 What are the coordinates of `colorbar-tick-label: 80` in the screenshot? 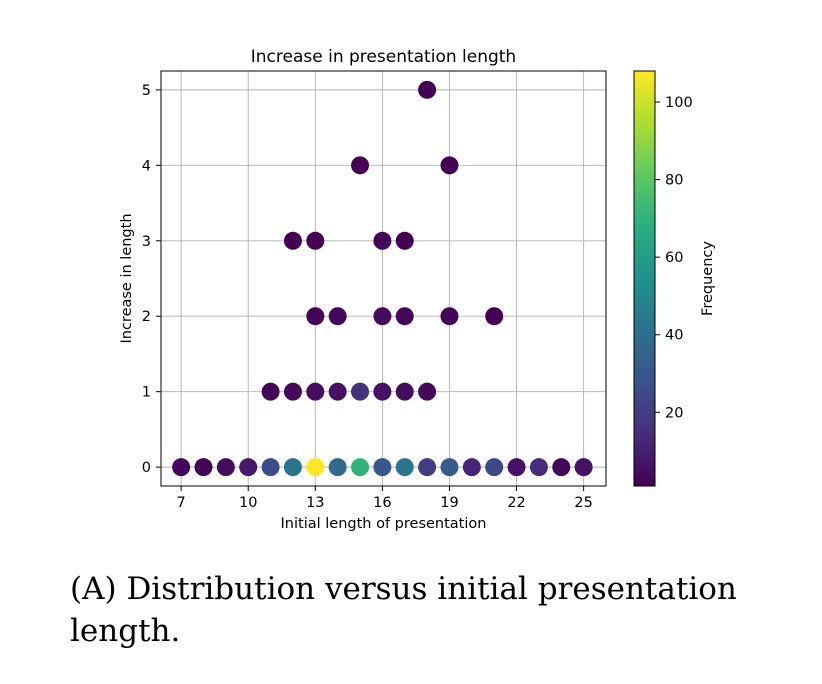 It's located at (674, 181).